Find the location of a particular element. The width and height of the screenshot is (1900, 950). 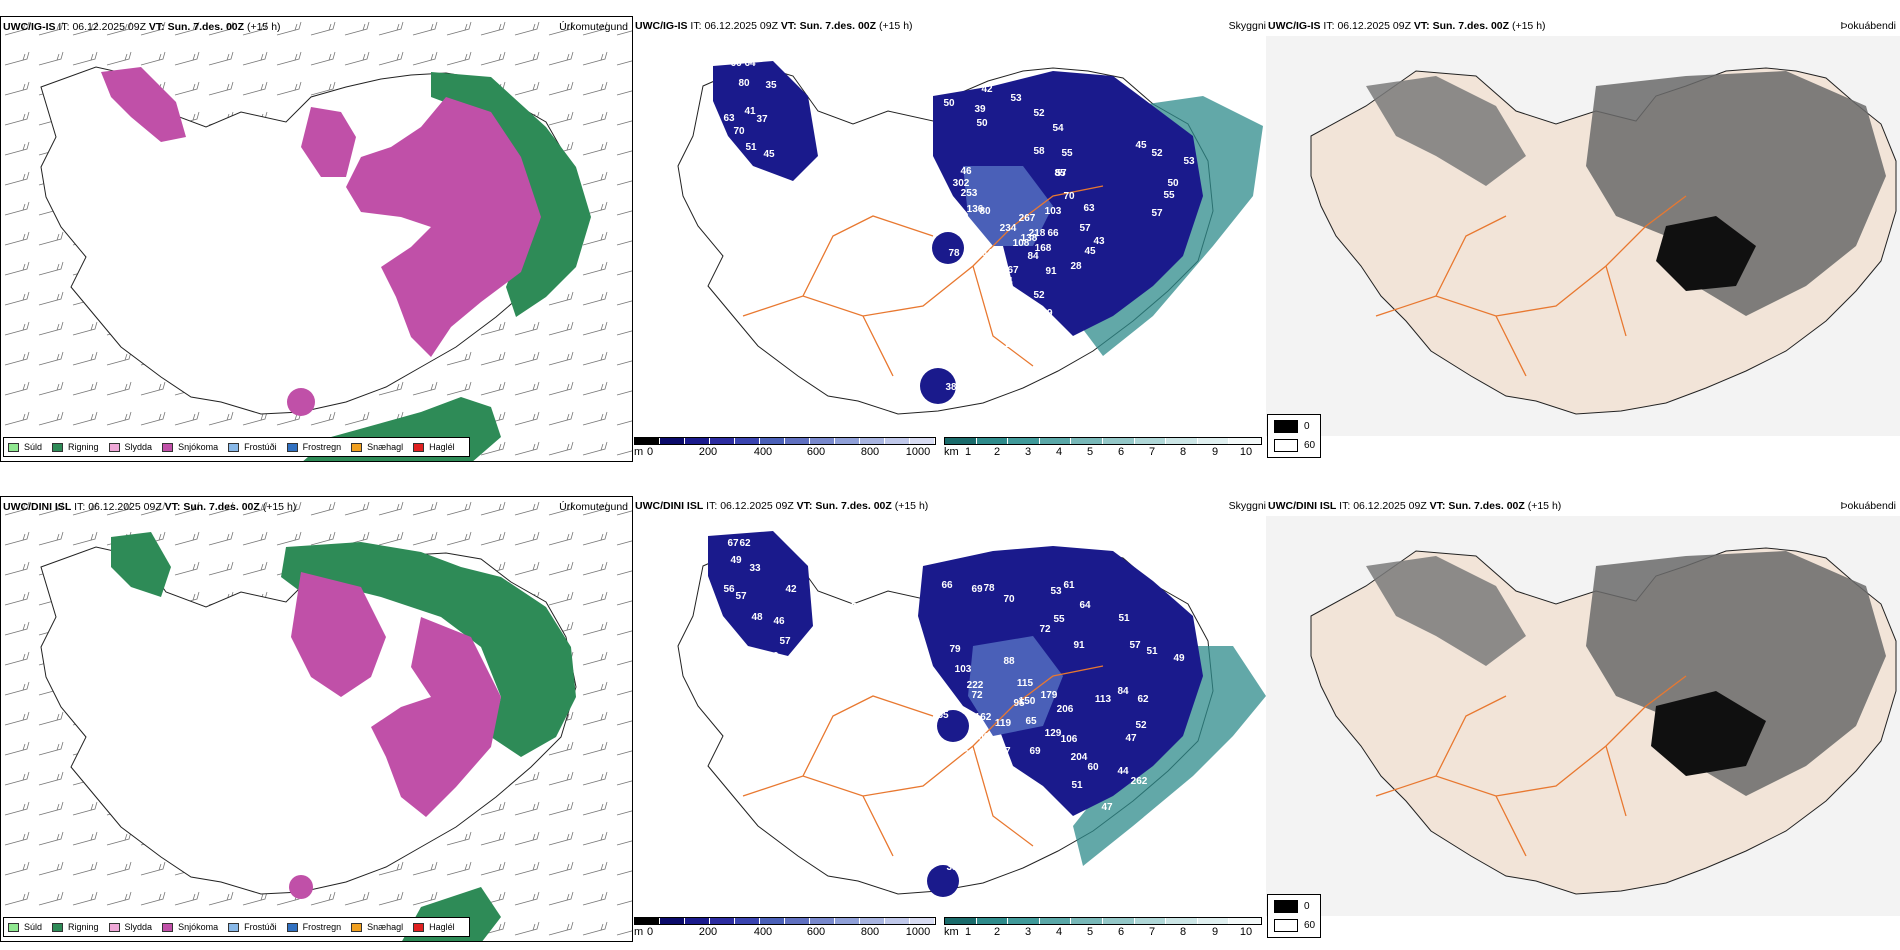

legend-item-rain: Rigning is located at coordinates (75, 447).